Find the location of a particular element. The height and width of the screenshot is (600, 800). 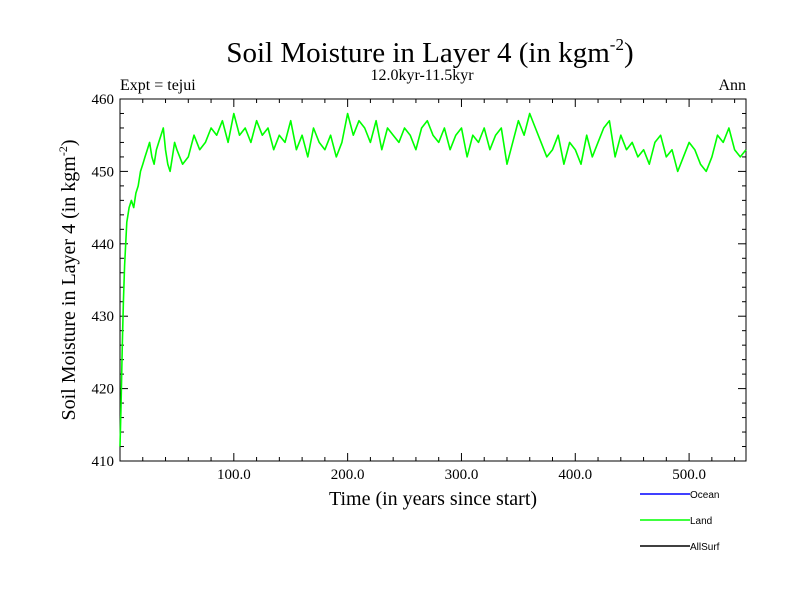

x-axis-label: Time (in years since start) is located at coordinates (433, 499).